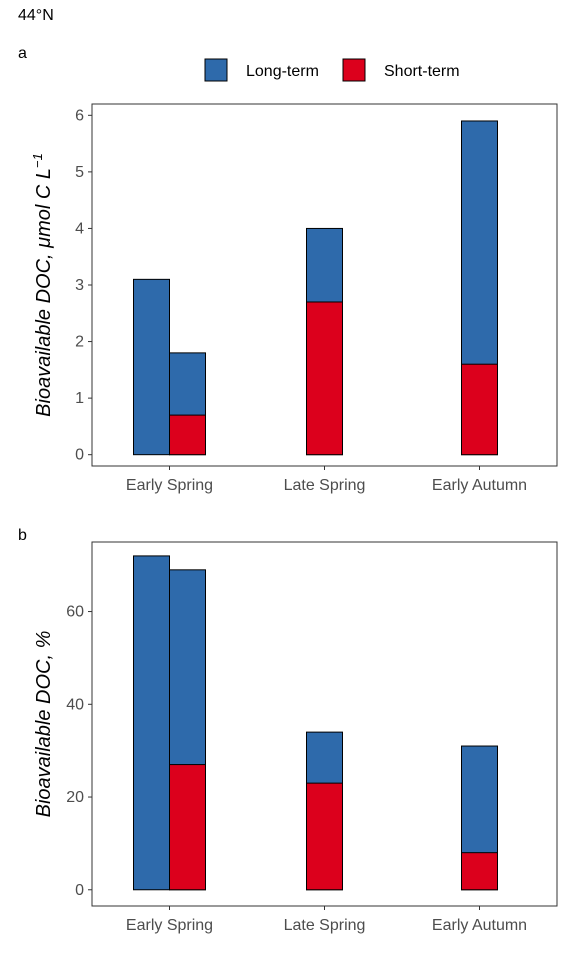  What do you see at coordinates (79, 285) in the screenshot?
I see `y-tick-label: 3` at bounding box center [79, 285].